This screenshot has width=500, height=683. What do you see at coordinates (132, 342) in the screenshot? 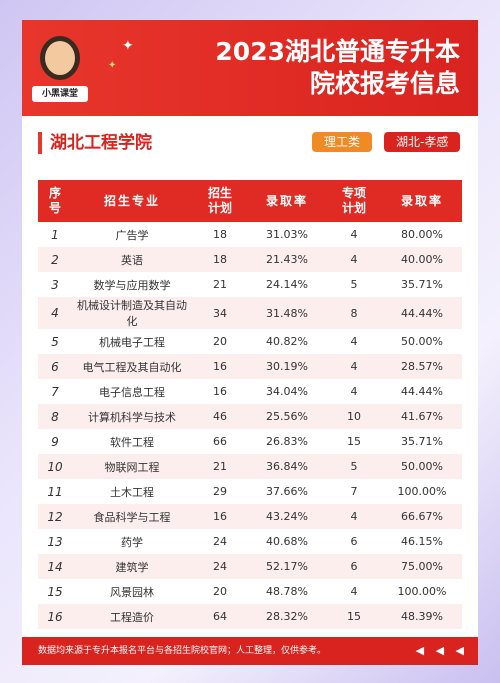
I see `table-cell: 机械电子工程` at bounding box center [132, 342].